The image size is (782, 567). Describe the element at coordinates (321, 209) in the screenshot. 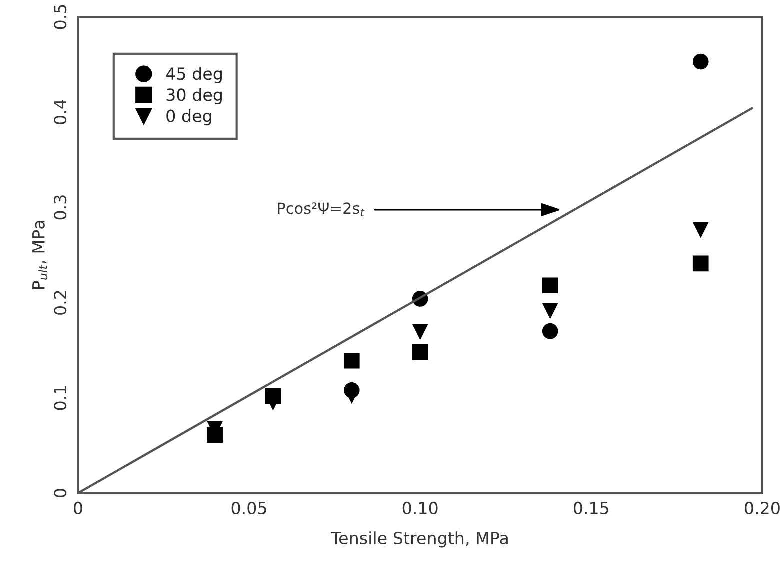

I see `annotation: Pcos²Ψ=2s$_{t}$` at that location.